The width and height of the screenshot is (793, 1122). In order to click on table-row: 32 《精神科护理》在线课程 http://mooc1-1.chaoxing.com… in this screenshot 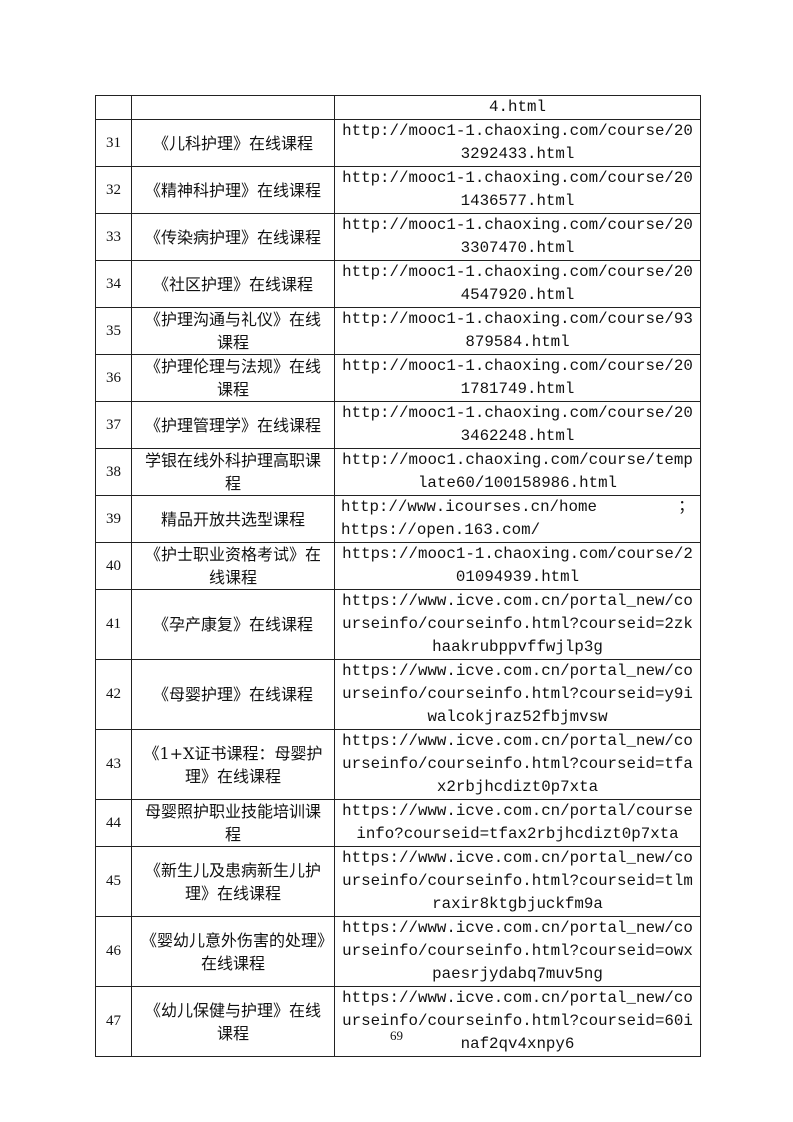, I will do `click(398, 190)`.